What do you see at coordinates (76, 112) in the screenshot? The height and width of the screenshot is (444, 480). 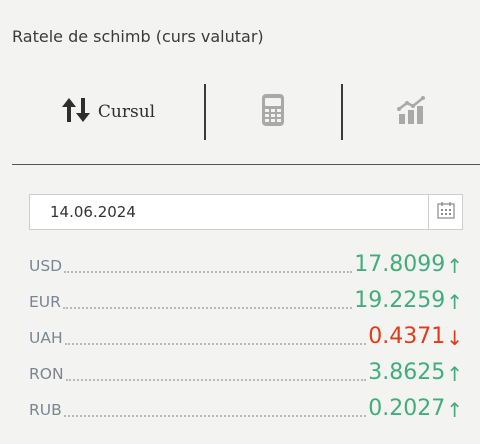 I see `up-down-arrows-icon` at bounding box center [76, 112].